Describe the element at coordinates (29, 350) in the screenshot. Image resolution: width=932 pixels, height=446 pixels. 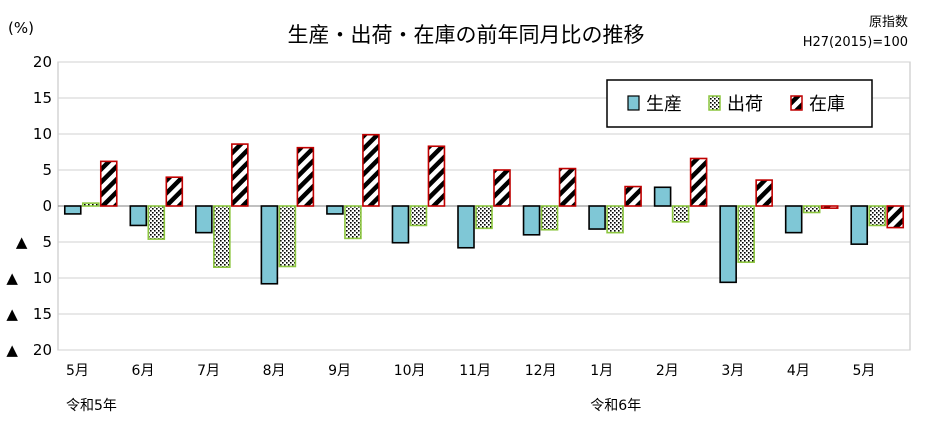
I see `y-tick-label: ▲ 20` at that location.